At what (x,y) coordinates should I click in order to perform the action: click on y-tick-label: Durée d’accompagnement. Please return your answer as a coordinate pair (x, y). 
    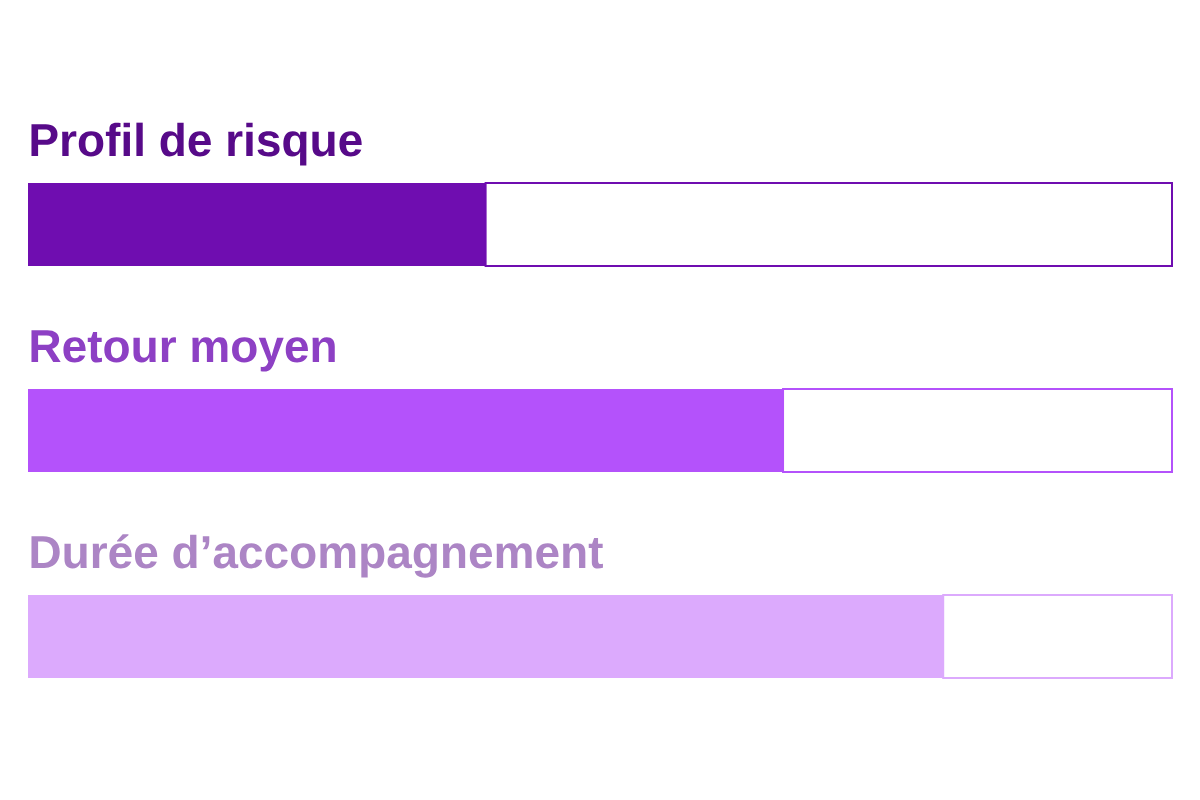
    Looking at the image, I should click on (317, 556).